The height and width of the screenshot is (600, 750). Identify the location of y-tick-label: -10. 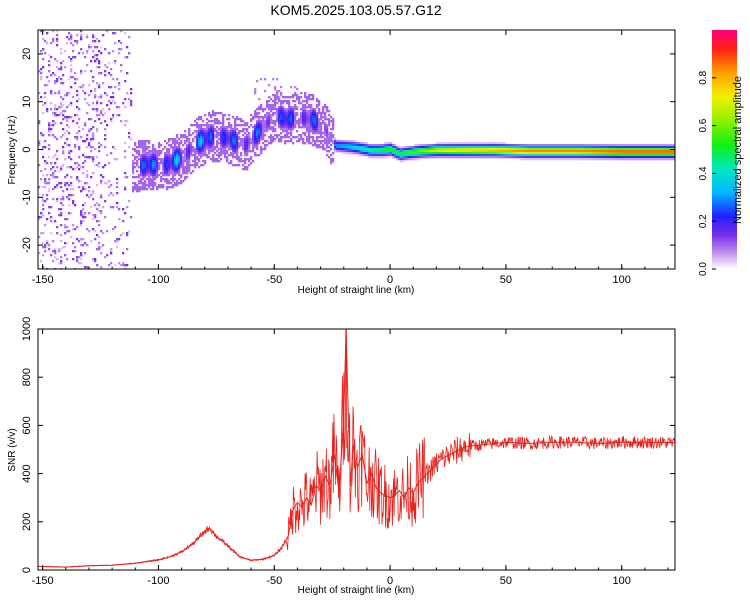
(27, 197).